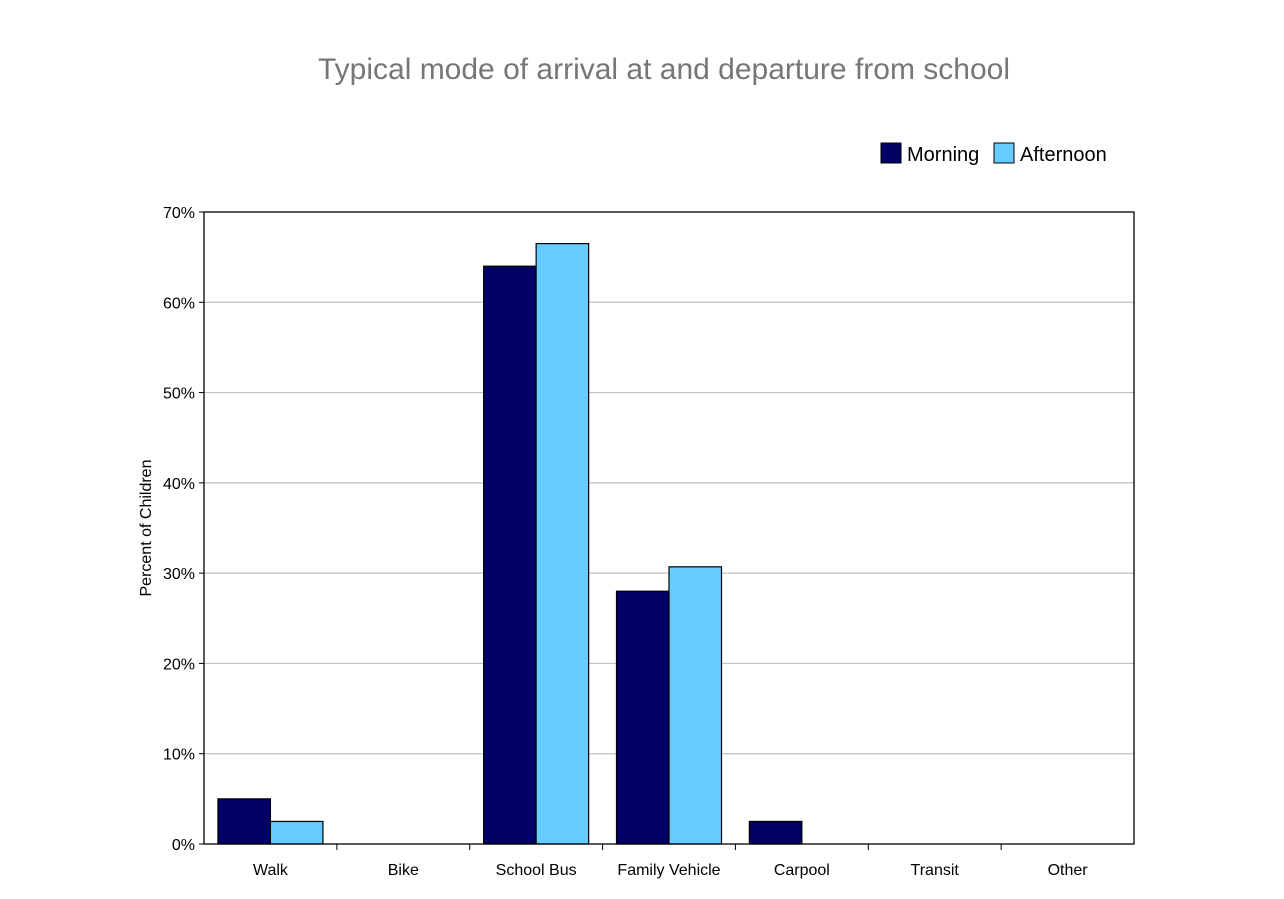  Describe the element at coordinates (183, 529) in the screenshot. I see `y-axis: 0% 10% 20% 30% 40% 50% 60% 70%` at that location.